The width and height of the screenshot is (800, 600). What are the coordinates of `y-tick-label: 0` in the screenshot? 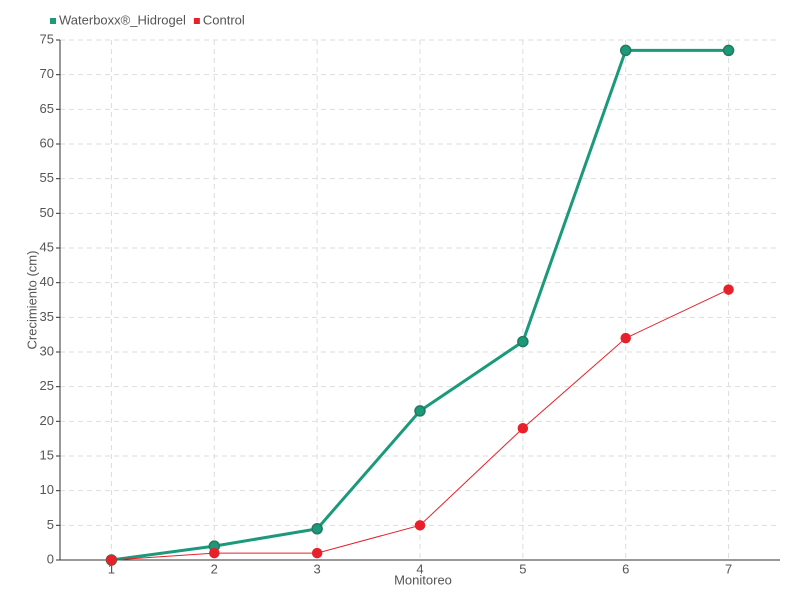 It's located at (50, 558).